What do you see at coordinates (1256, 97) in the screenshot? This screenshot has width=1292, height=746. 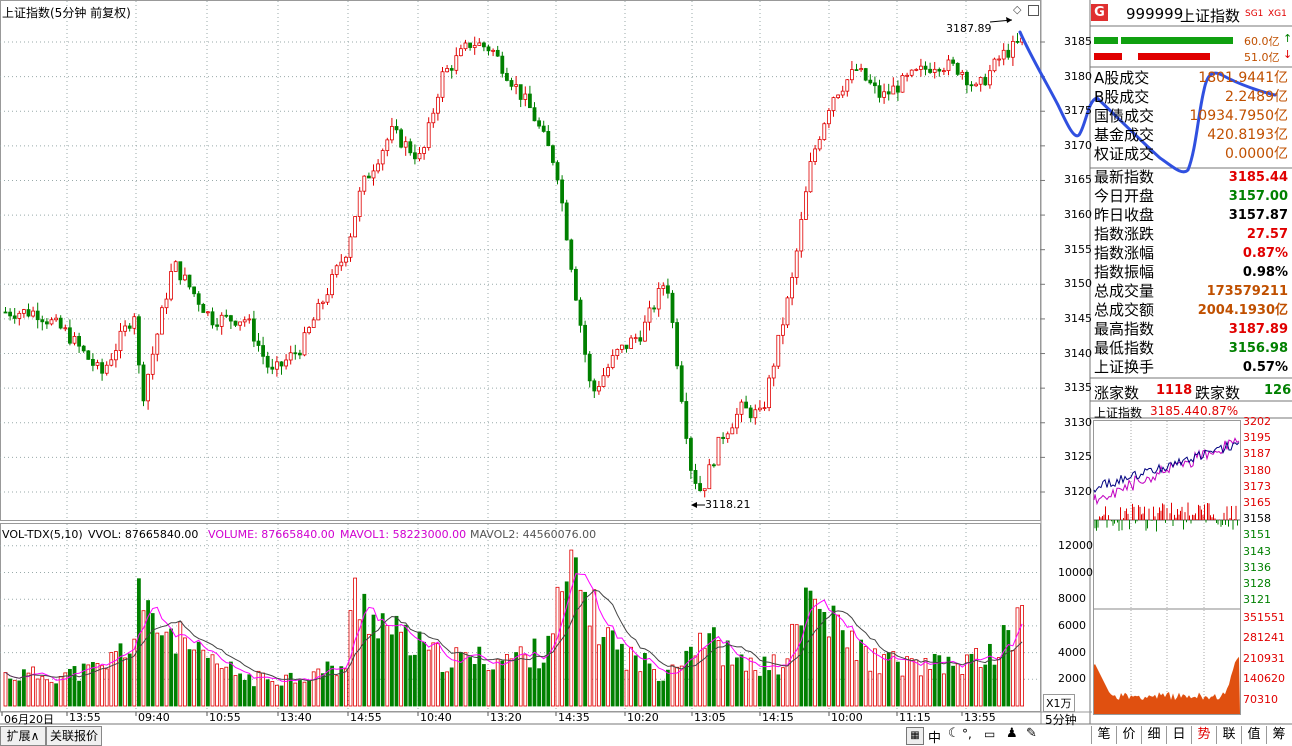 I see `turnover-value: 2.2489亿` at bounding box center [1256, 97].